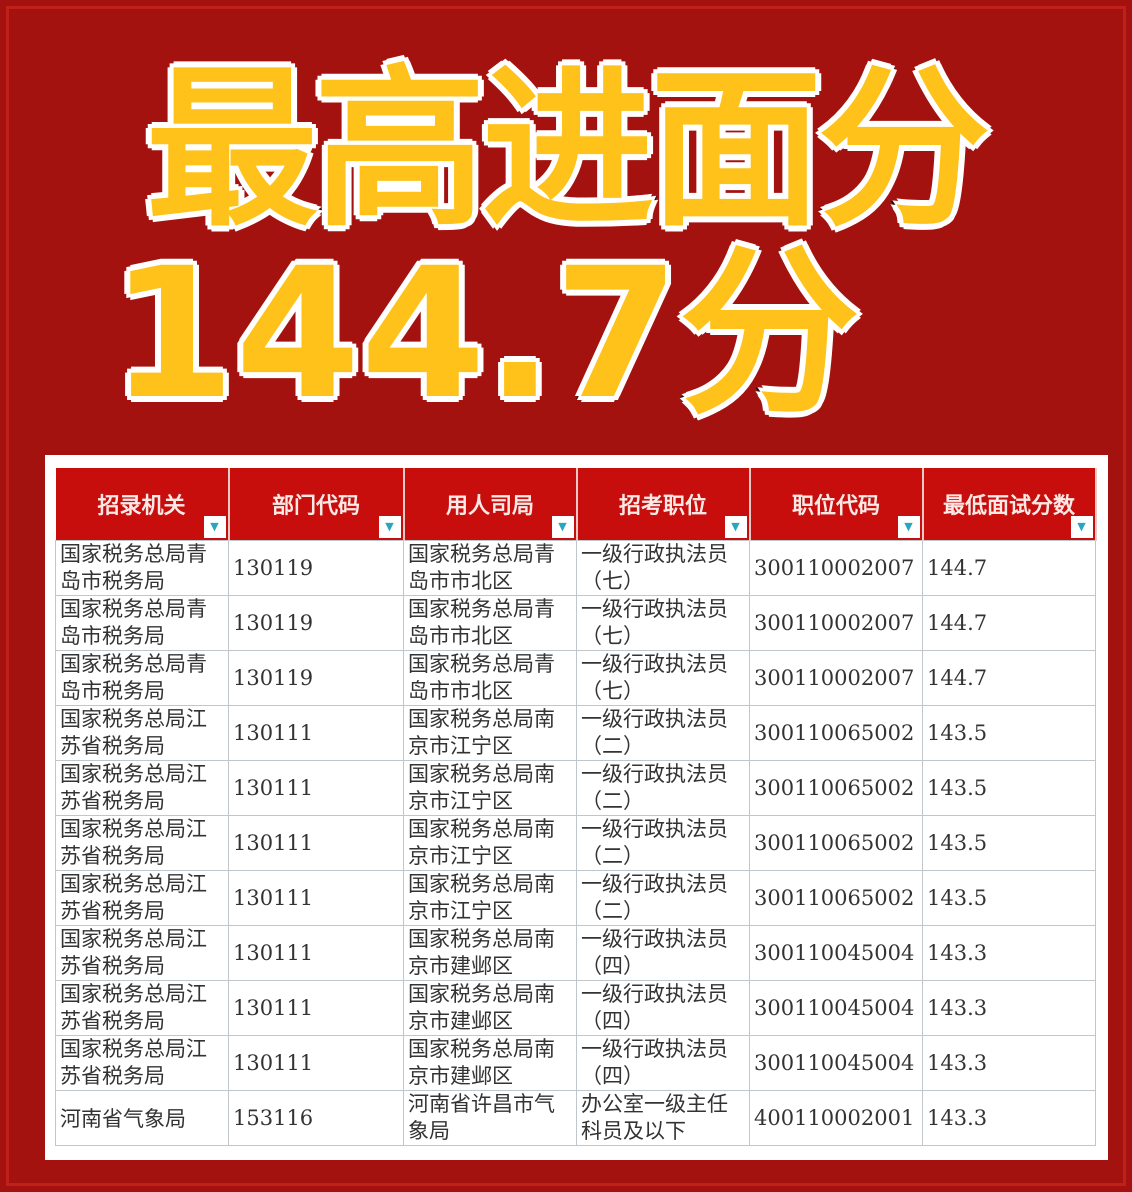 This screenshot has width=1132, height=1192. I want to click on column-header: 招考职位 ▼, so click(663, 504).